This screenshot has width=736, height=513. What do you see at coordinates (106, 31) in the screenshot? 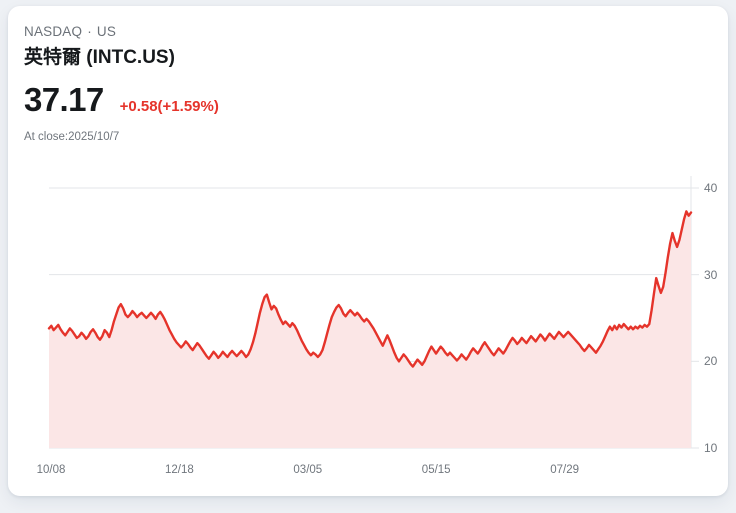
I see `region-label: US` at bounding box center [106, 31].